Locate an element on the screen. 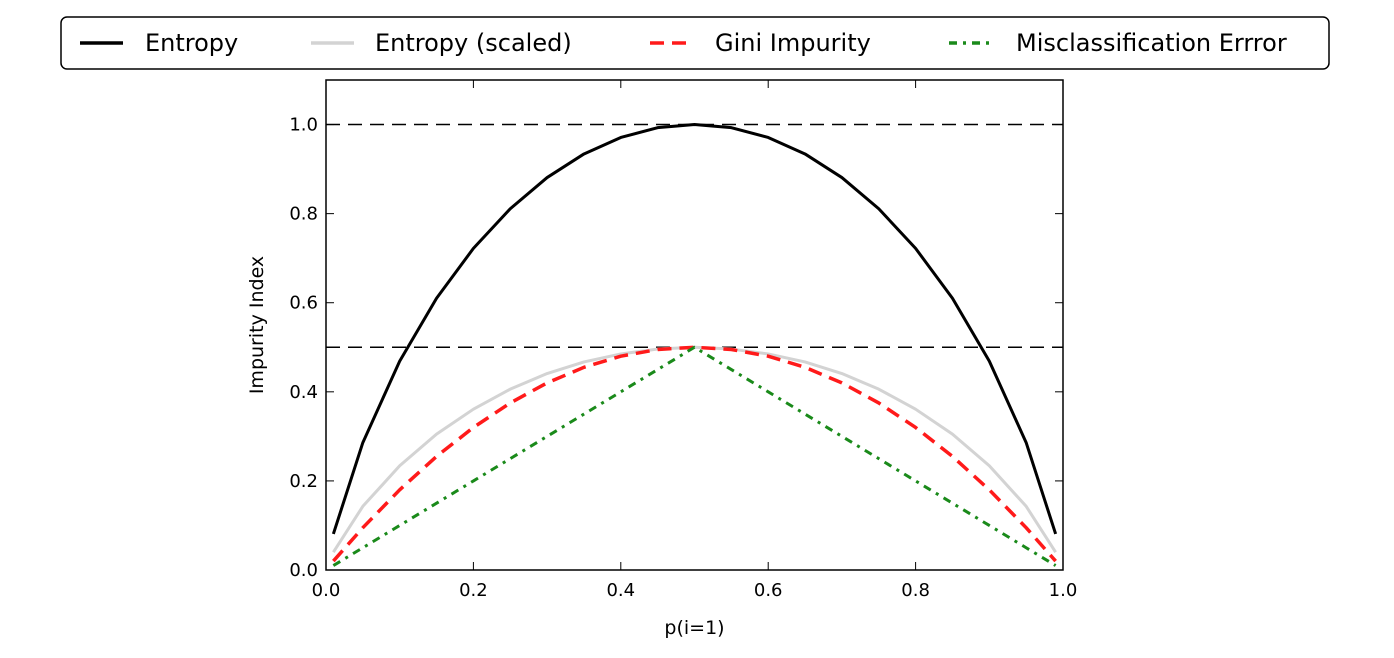  y-tick-label: 0.0 is located at coordinates (303, 570).